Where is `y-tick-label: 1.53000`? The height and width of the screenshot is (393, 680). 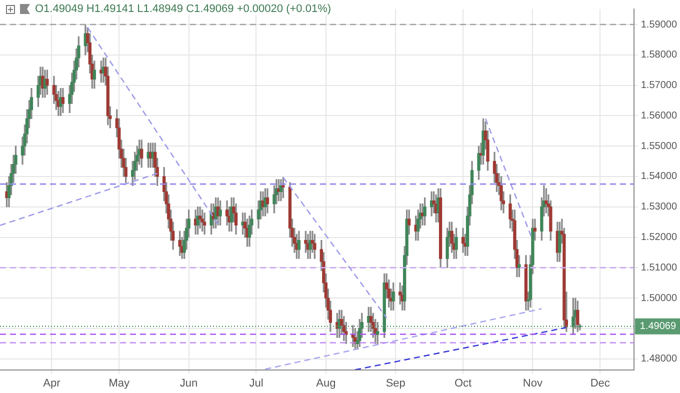
y-tick-label: 1.53000 is located at coordinates (659, 207).